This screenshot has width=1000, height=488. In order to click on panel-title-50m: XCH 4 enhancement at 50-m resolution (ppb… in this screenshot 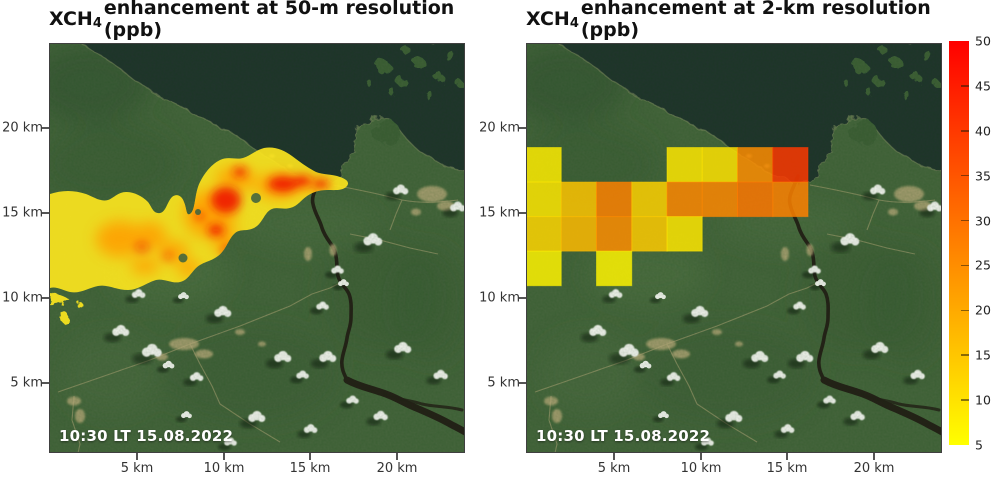, I will do `click(257, 20)`.